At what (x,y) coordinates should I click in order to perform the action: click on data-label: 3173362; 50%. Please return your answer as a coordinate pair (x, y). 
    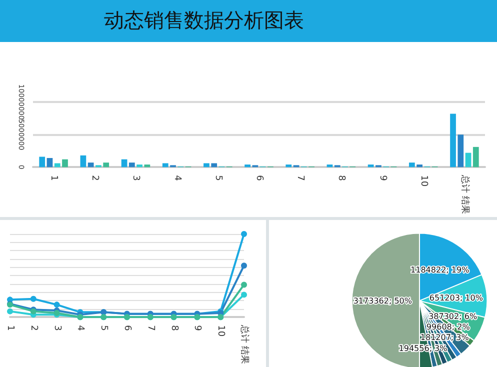
    Looking at the image, I should click on (382, 301).